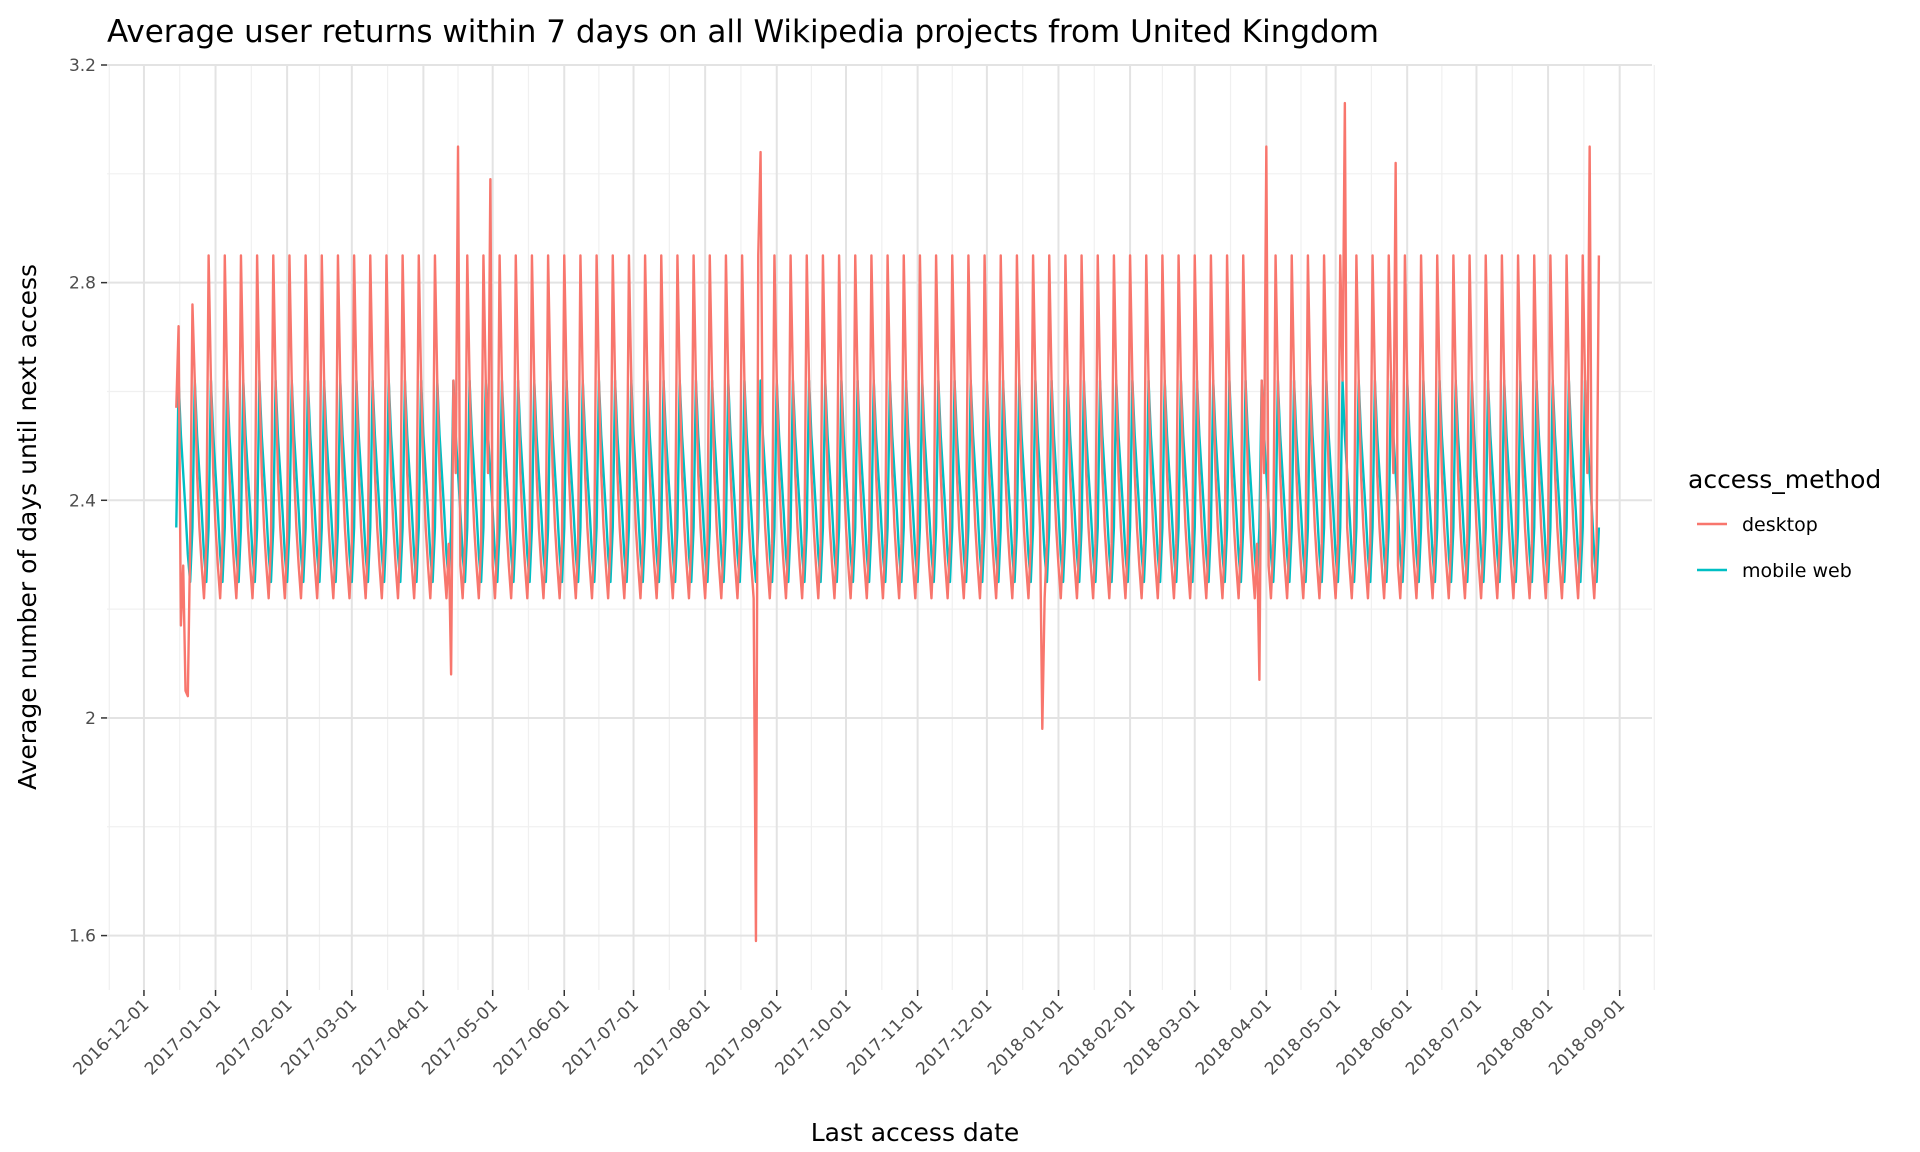 This screenshot has width=1920, height=1152. I want to click on y-tick-label: 2.4, so click(82, 501).